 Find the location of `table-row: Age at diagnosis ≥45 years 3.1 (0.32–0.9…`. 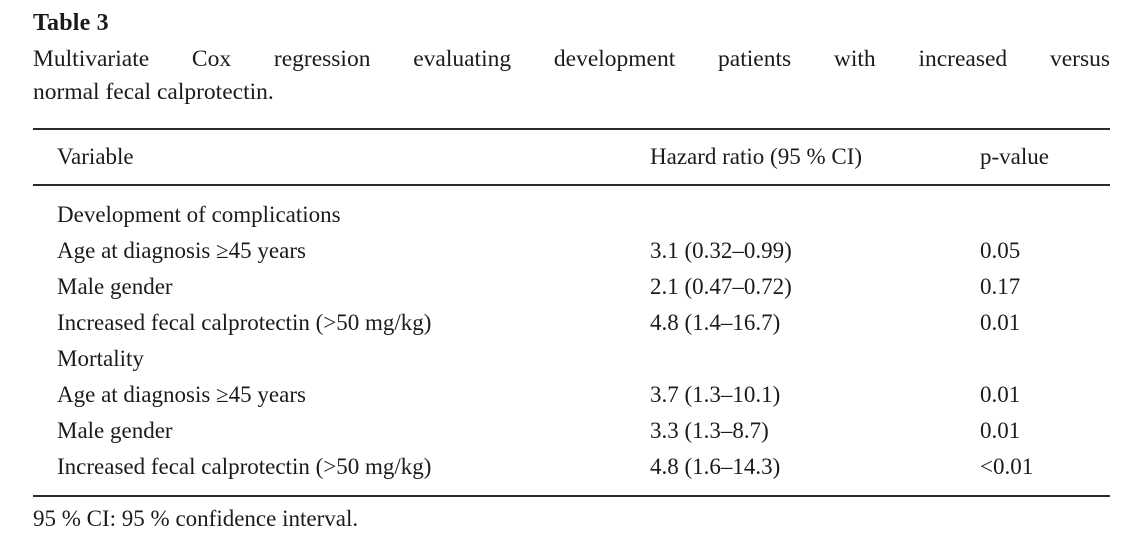

table-row: Age at diagnosis ≥45 years 3.1 (0.32–0.9… is located at coordinates (571, 251).